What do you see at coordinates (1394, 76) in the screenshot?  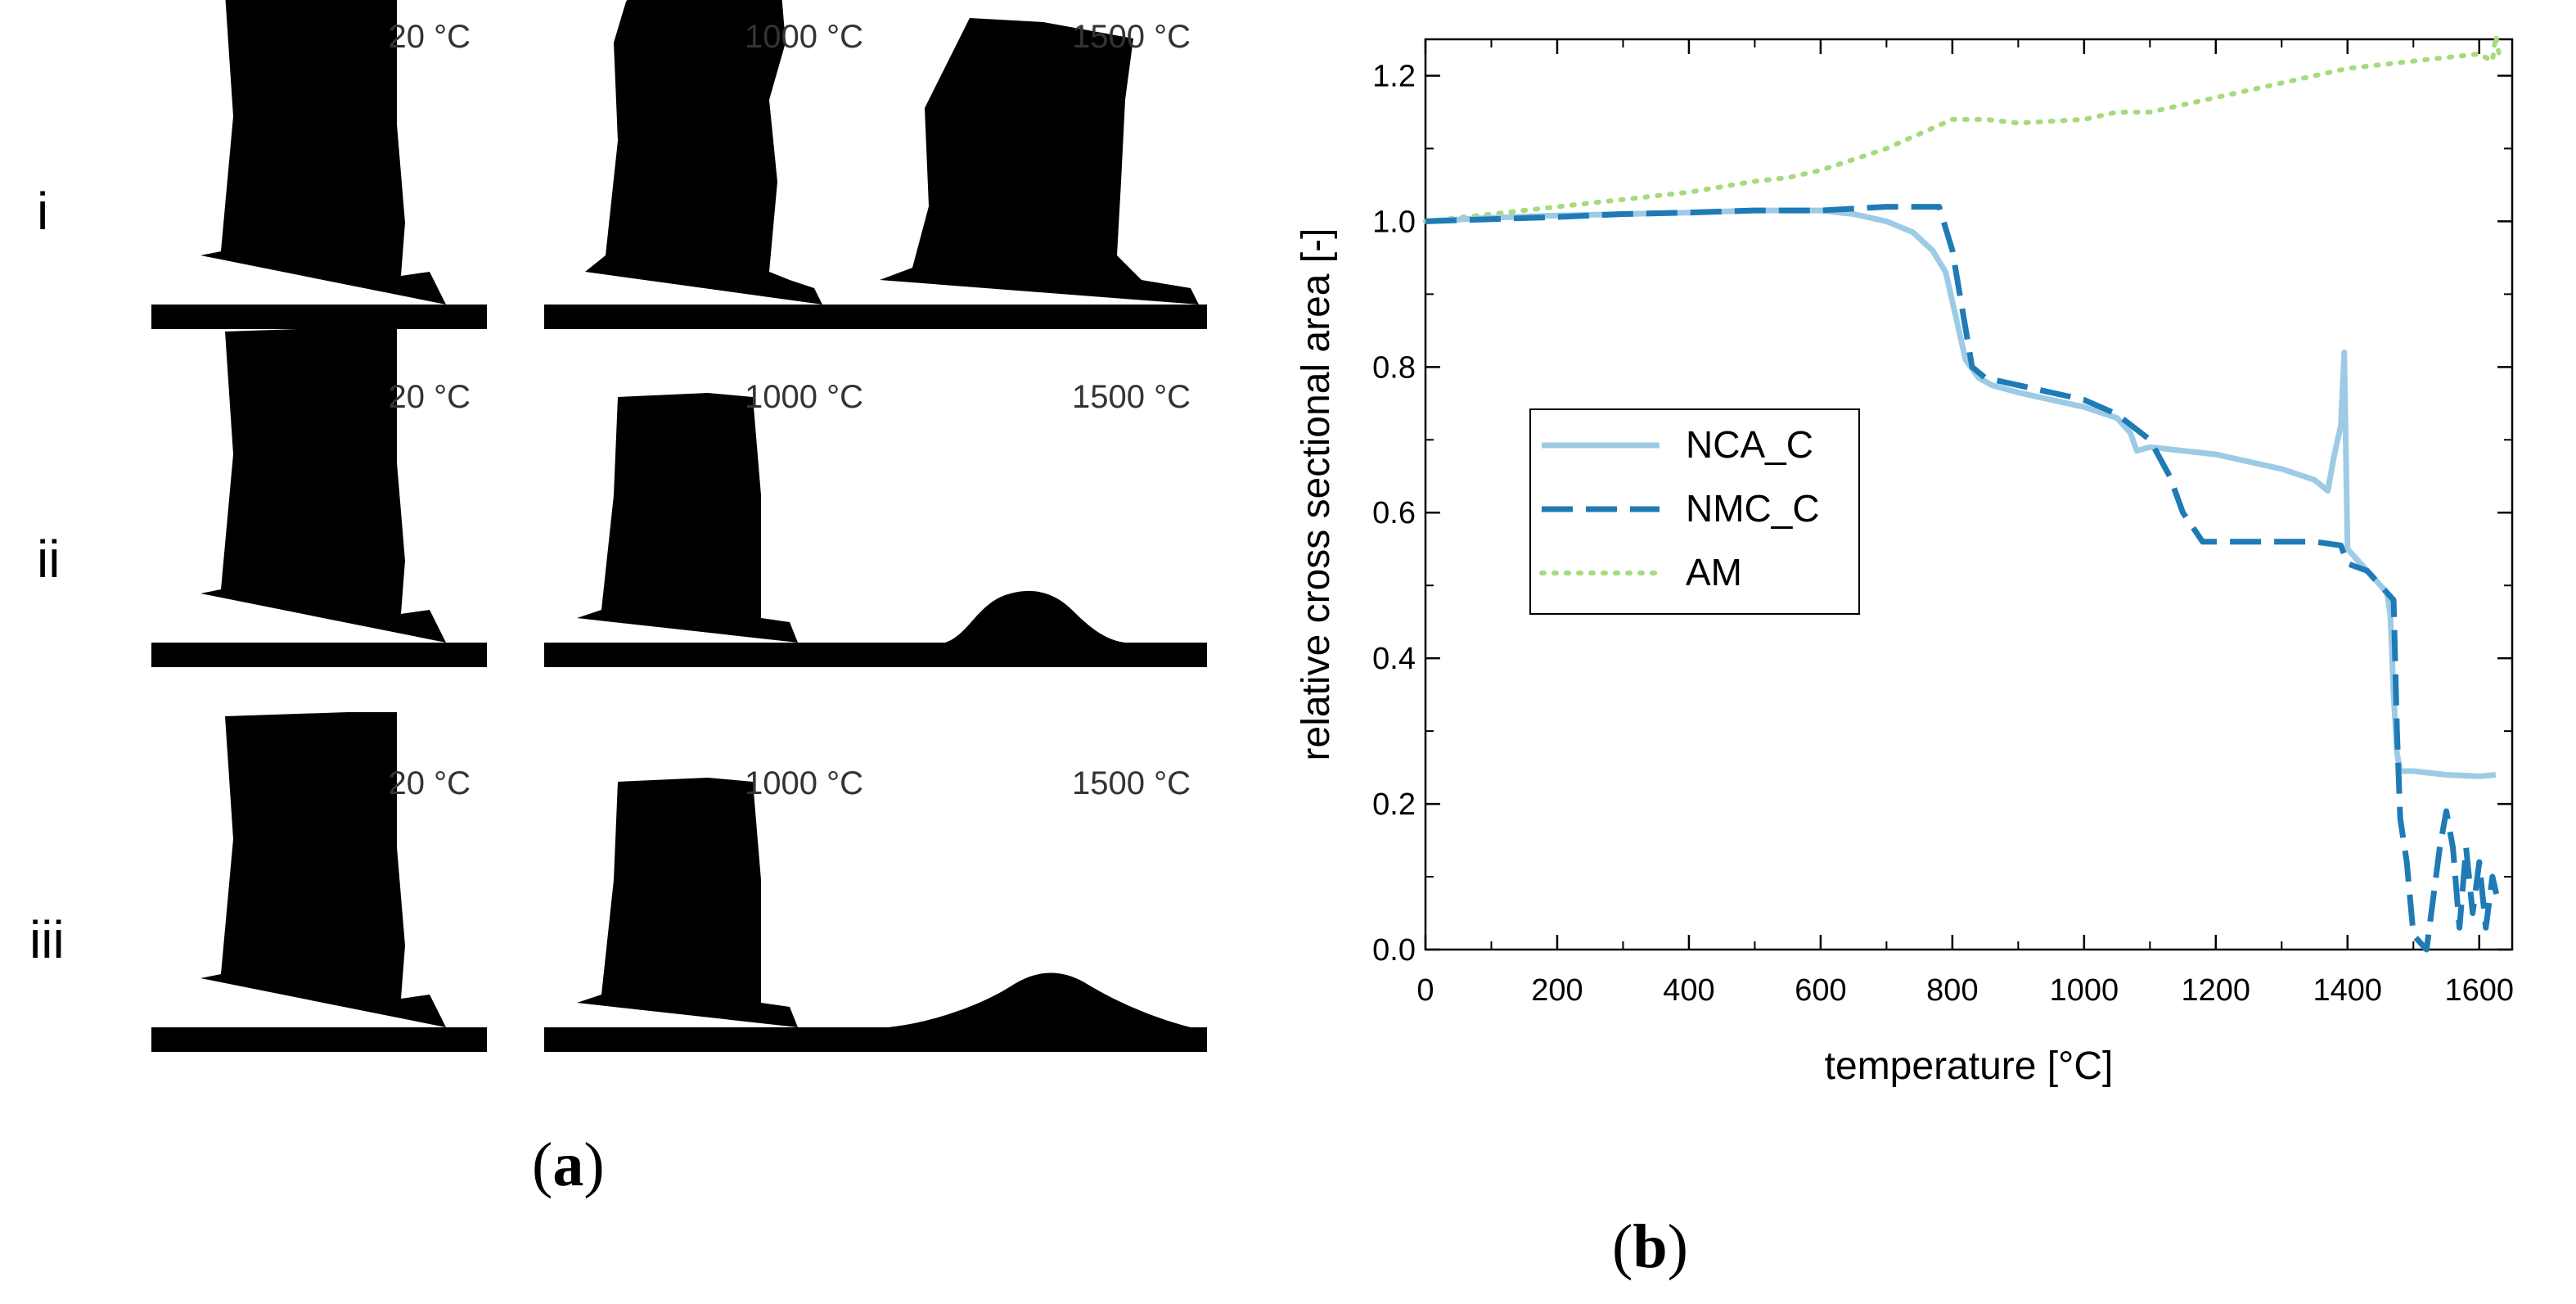 I see `y-tick-label: 1.2` at bounding box center [1394, 76].